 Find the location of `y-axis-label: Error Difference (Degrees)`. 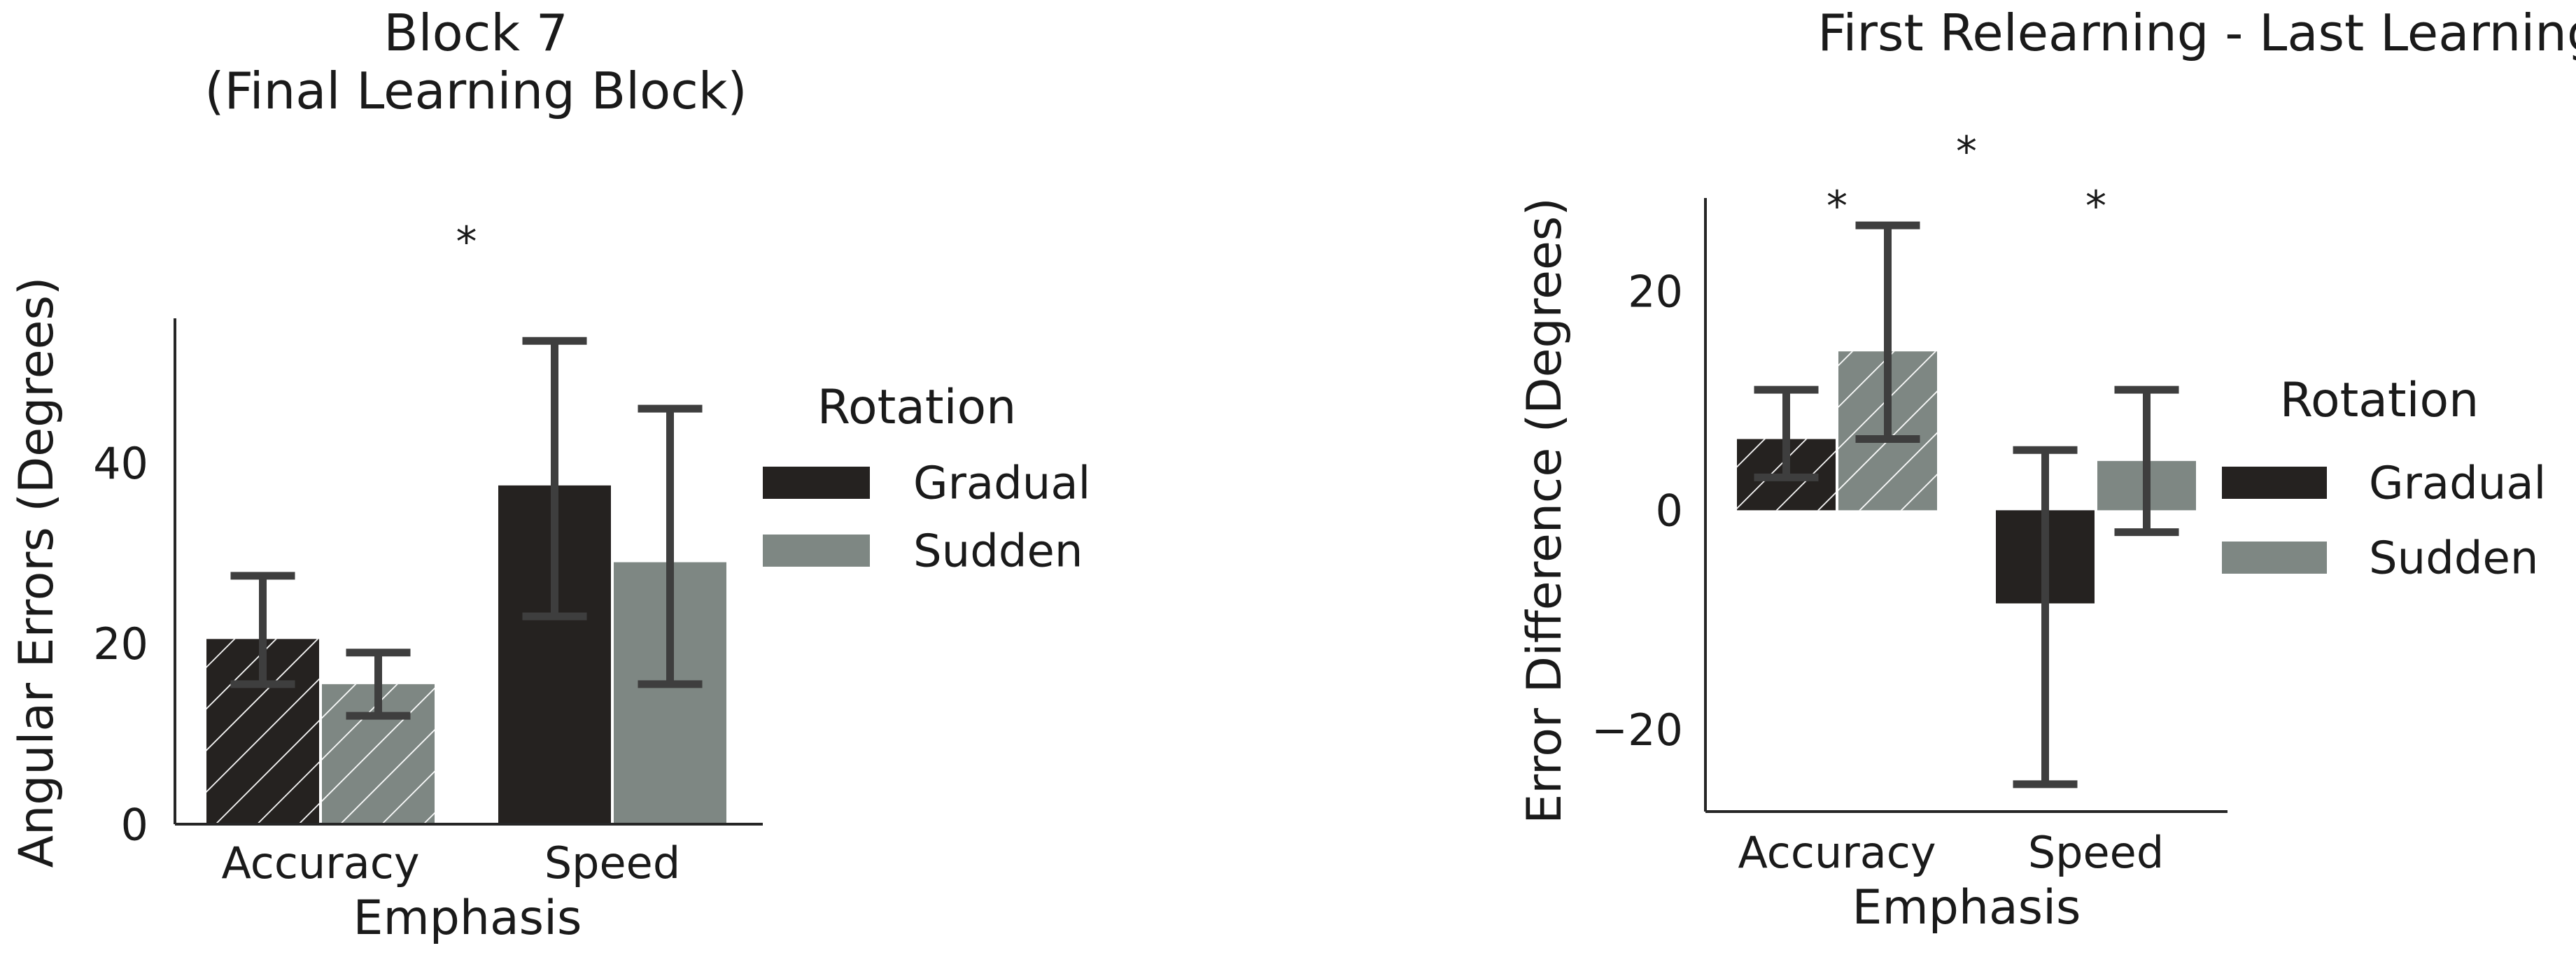

y-axis-label: Error Difference (Degrees) is located at coordinates (1544, 510).